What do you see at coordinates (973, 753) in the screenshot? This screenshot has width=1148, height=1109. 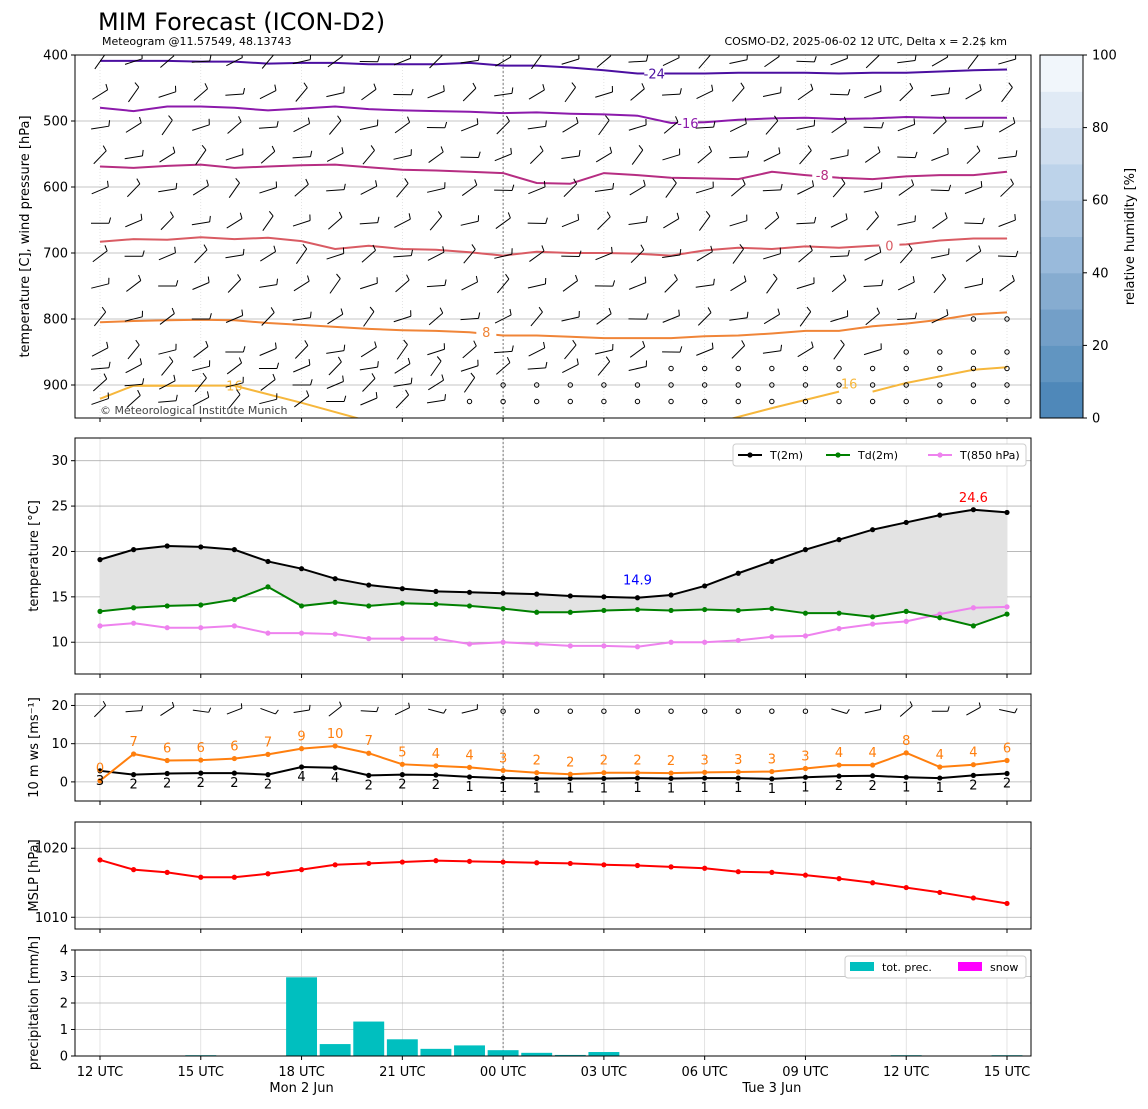 I see `gust-label: 4` at bounding box center [973, 753].